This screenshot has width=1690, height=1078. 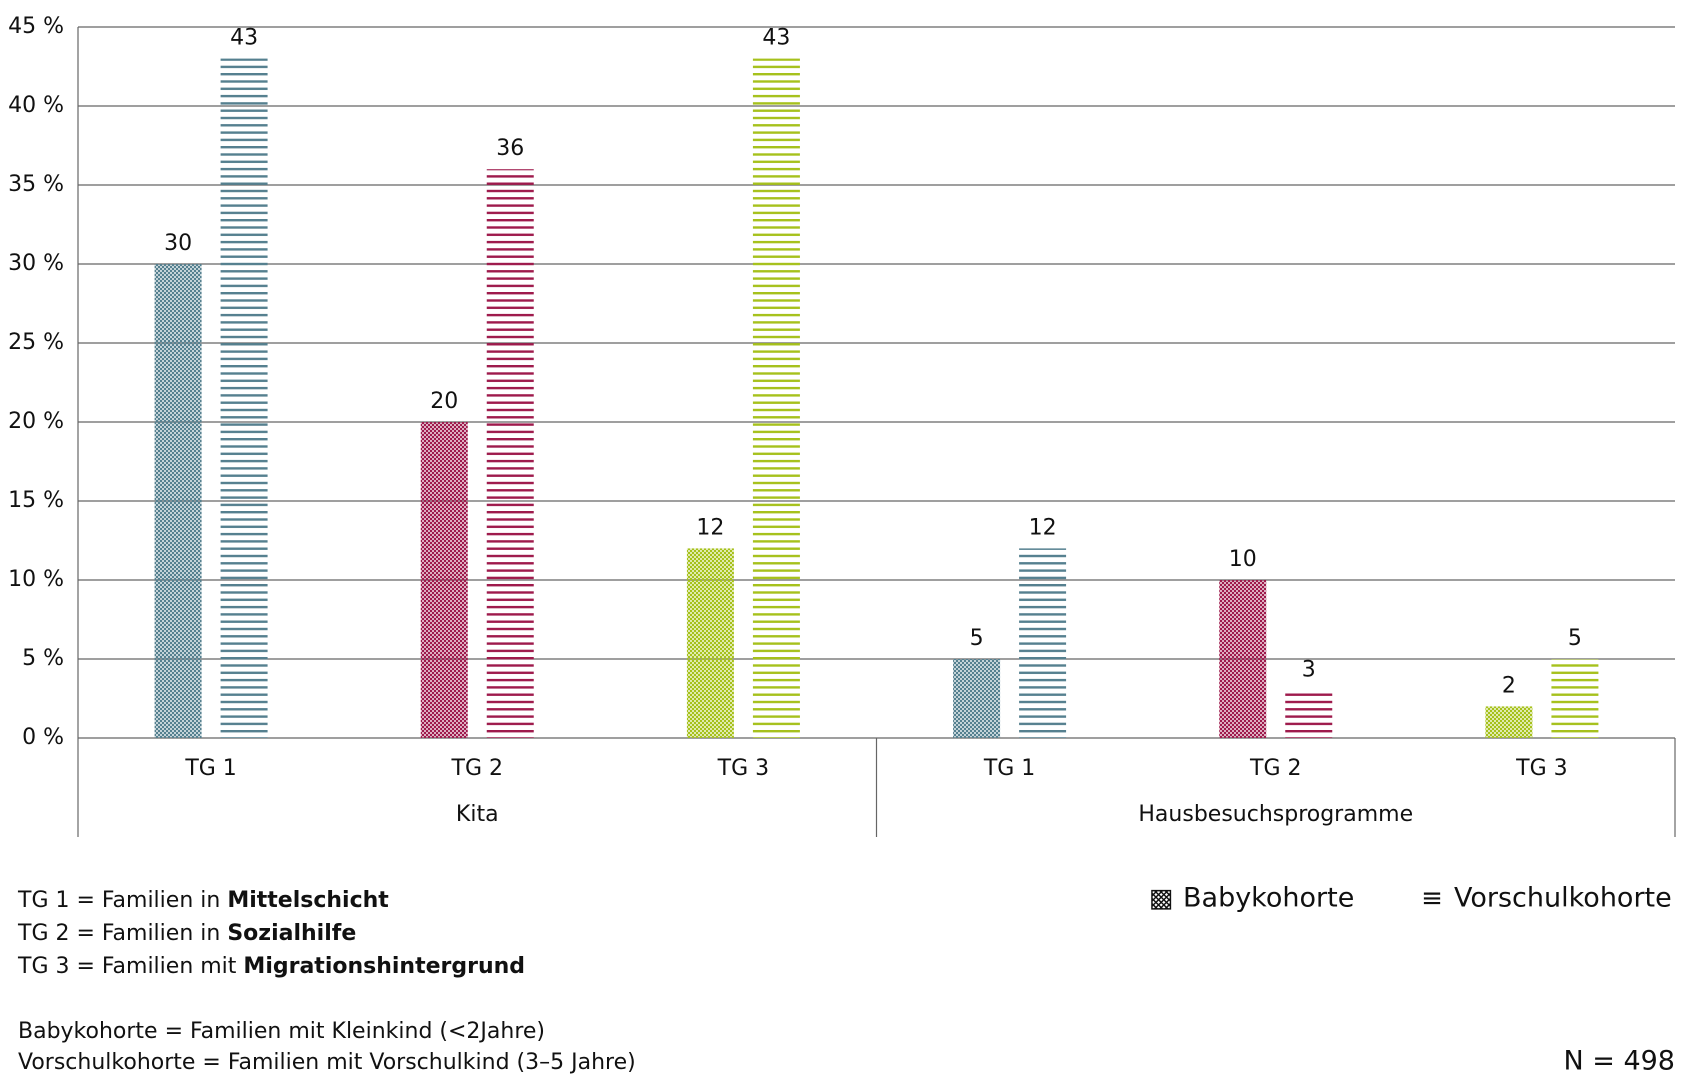 What do you see at coordinates (477, 814) in the screenshot?
I see `group-label: Kita` at bounding box center [477, 814].